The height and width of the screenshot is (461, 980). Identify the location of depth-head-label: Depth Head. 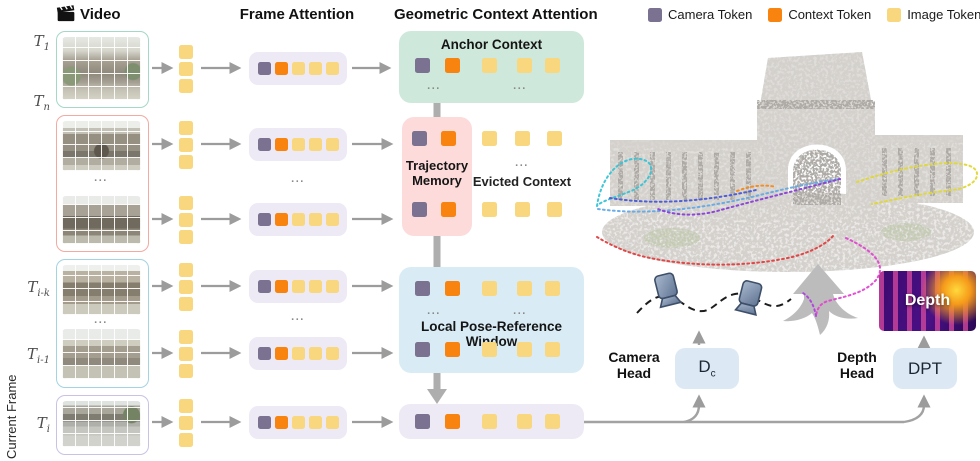
(857, 365).